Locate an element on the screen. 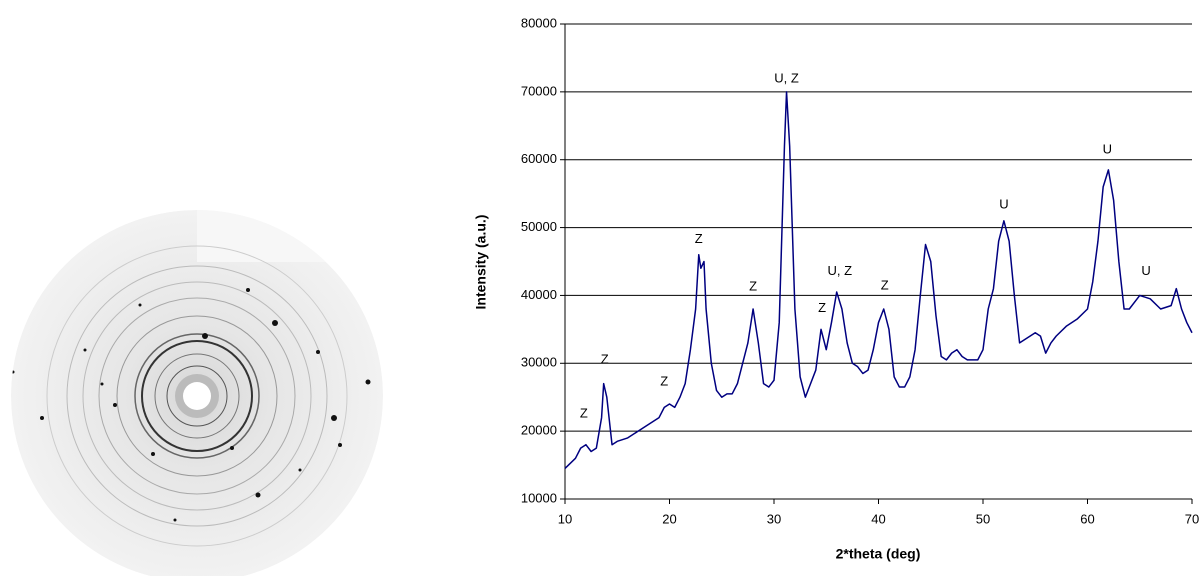  x-tick-label: 10 is located at coordinates (565, 518).